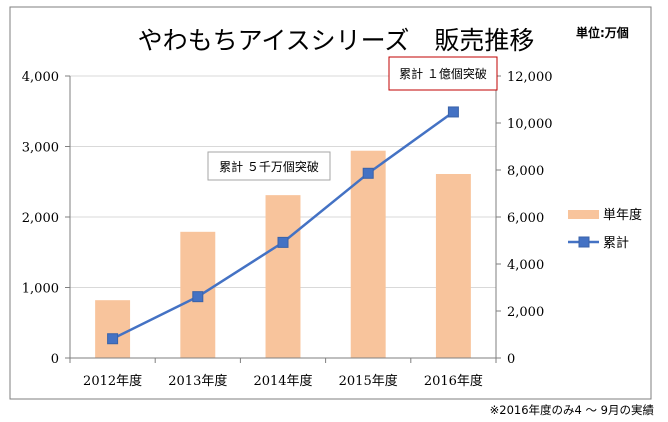 This screenshot has height=422, width=668. What do you see at coordinates (40, 289) in the screenshot?
I see `y-left-tick-label: 1,000` at bounding box center [40, 289].